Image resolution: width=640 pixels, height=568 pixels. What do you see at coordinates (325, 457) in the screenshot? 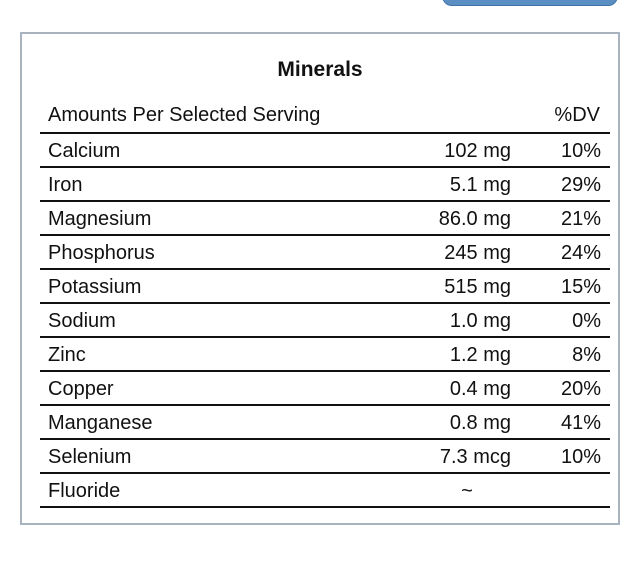
I see `table-row: Selenium 7.3 mcg 10%` at bounding box center [325, 457].